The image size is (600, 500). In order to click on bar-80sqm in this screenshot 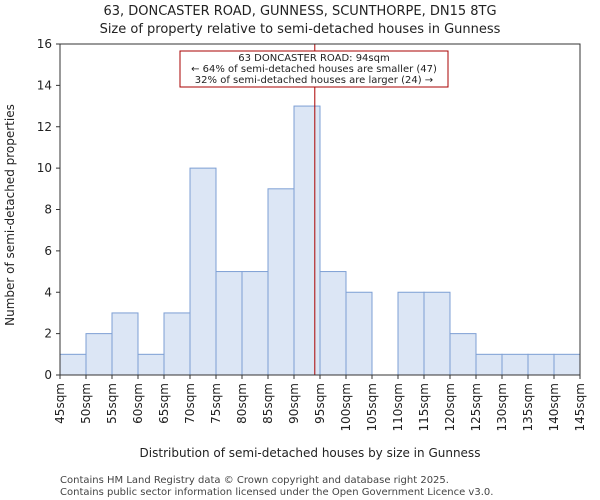, I will do `click(255, 323)`.